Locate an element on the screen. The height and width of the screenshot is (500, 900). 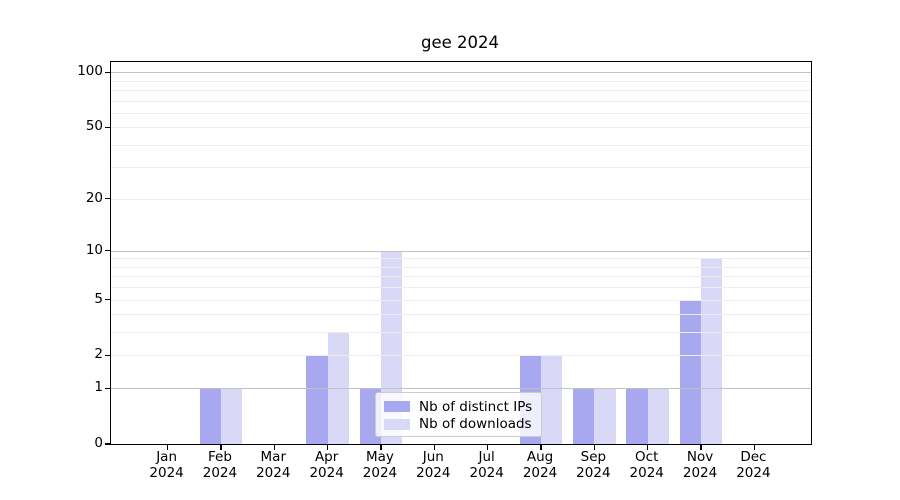
y-tick-label: 0 is located at coordinates (98, 443).